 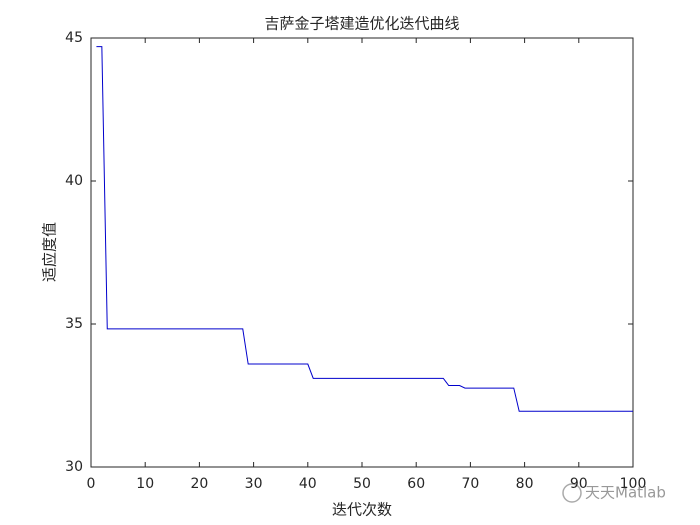 What do you see at coordinates (199, 484) in the screenshot?
I see `x-tick-label: 20` at bounding box center [199, 484].